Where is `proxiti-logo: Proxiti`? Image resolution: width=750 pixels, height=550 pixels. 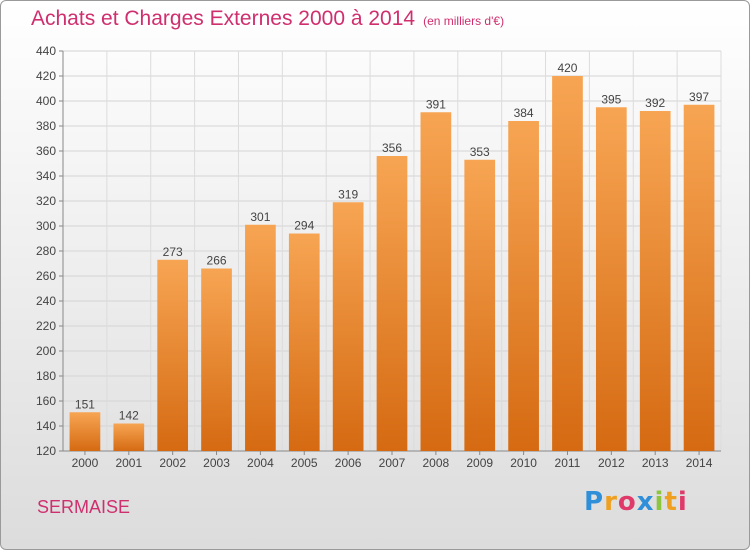
proxiti-logo: Proxiti is located at coordinates (636, 502).